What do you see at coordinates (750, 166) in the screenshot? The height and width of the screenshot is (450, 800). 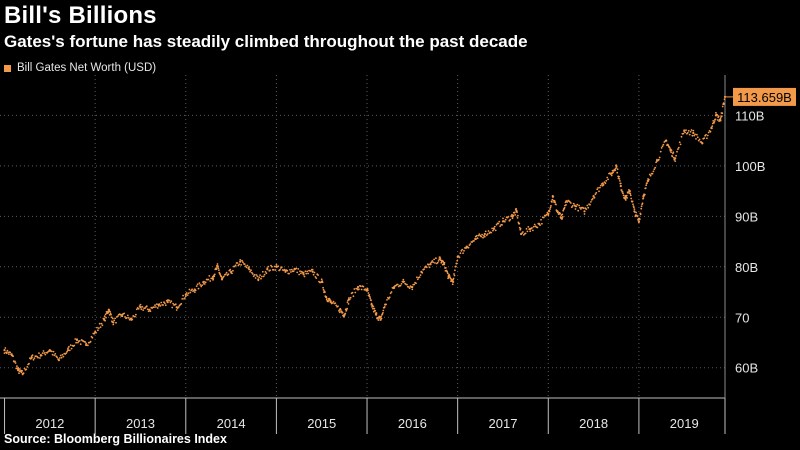 I see `y-tick-label: 100B` at bounding box center [750, 166].